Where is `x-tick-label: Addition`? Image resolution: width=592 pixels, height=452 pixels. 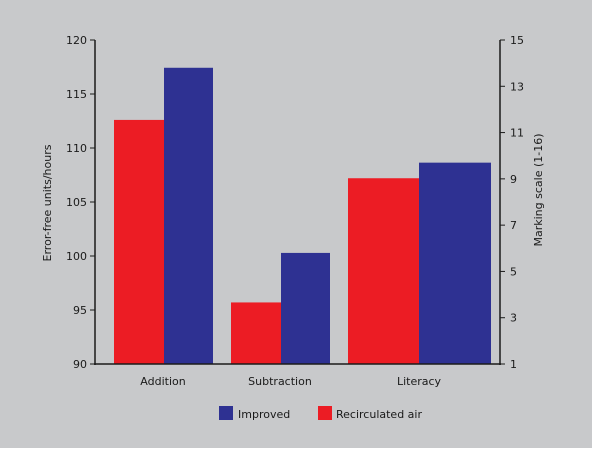 x-tick-label: Addition is located at coordinates (162, 381).